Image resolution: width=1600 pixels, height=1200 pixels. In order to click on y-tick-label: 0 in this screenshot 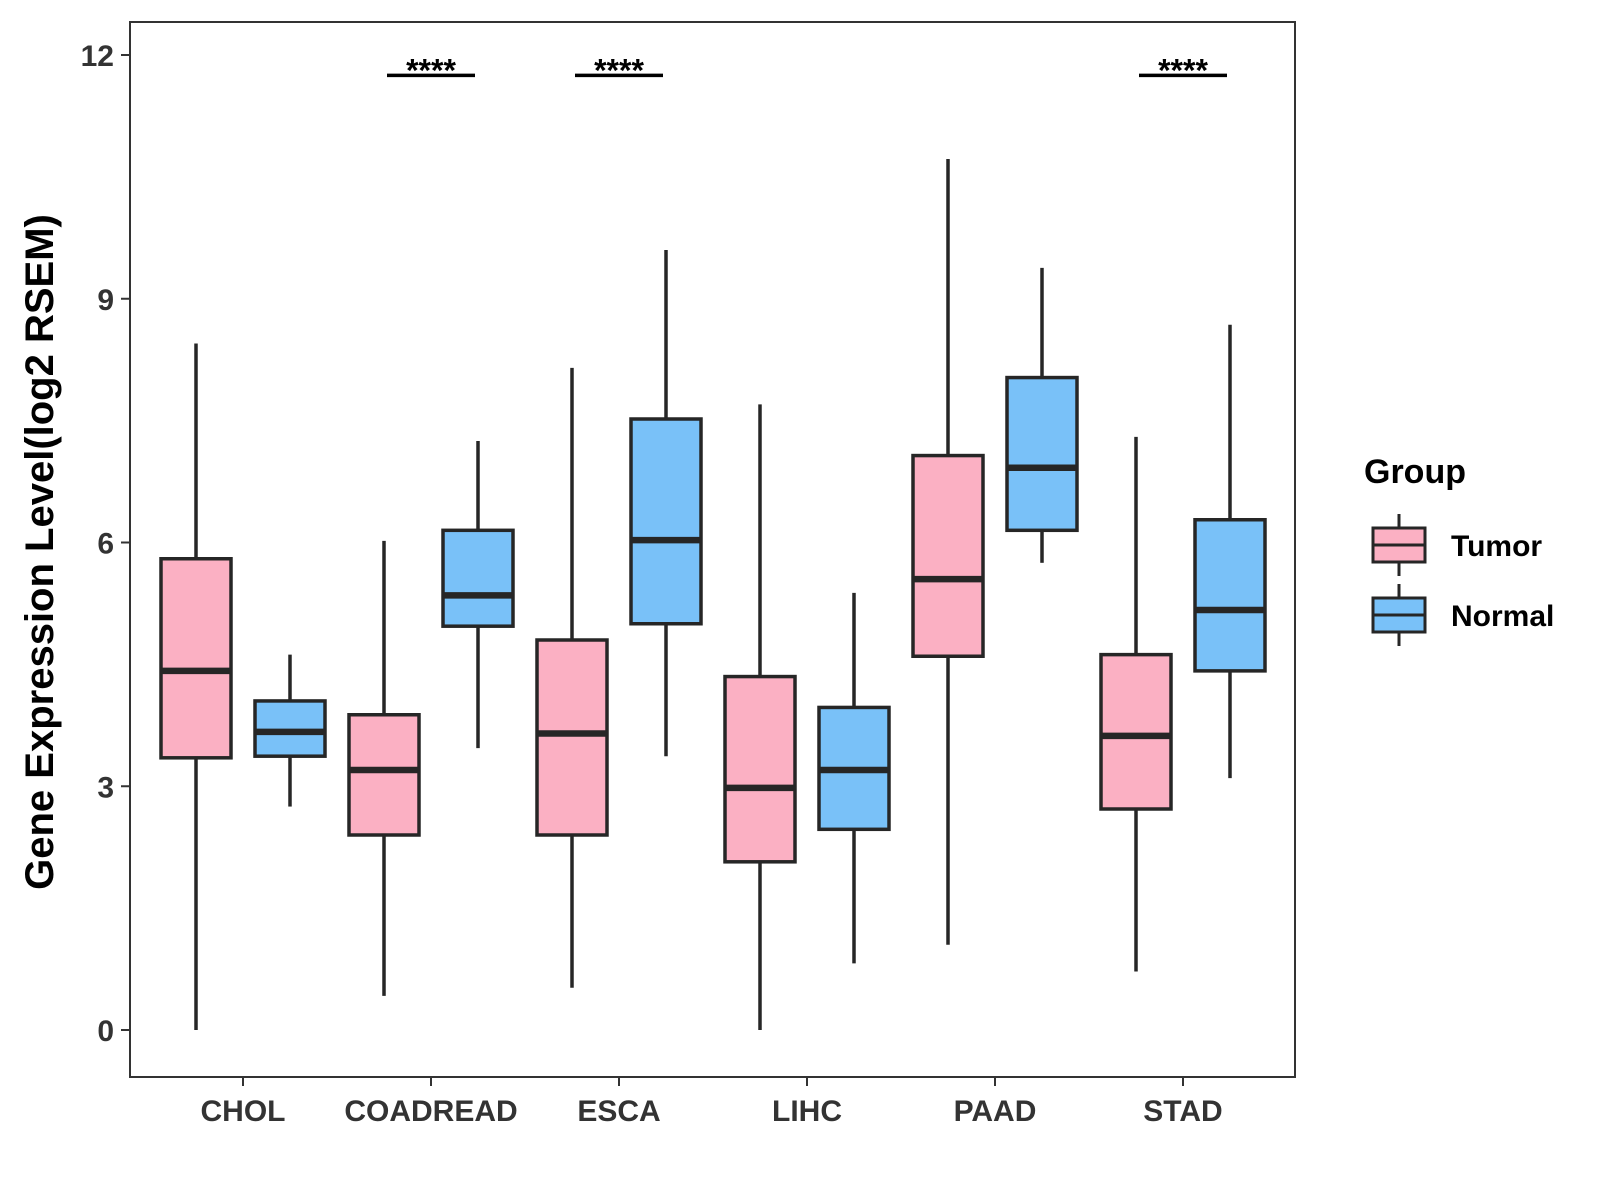, I will do `click(105, 1031)`.